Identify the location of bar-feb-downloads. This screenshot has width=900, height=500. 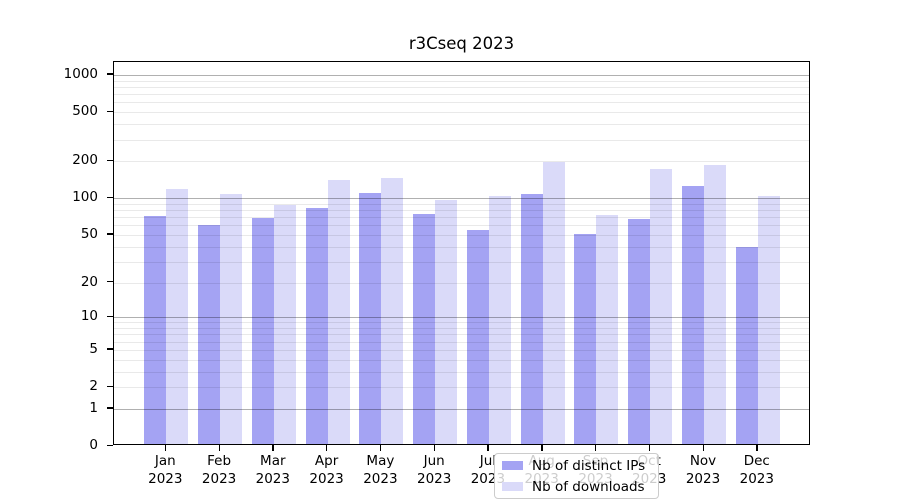
(231, 318).